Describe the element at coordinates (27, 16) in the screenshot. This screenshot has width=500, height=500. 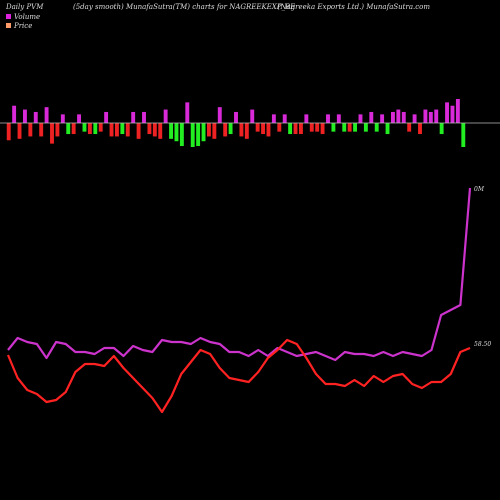
I see `legend-label: Volume` at that location.